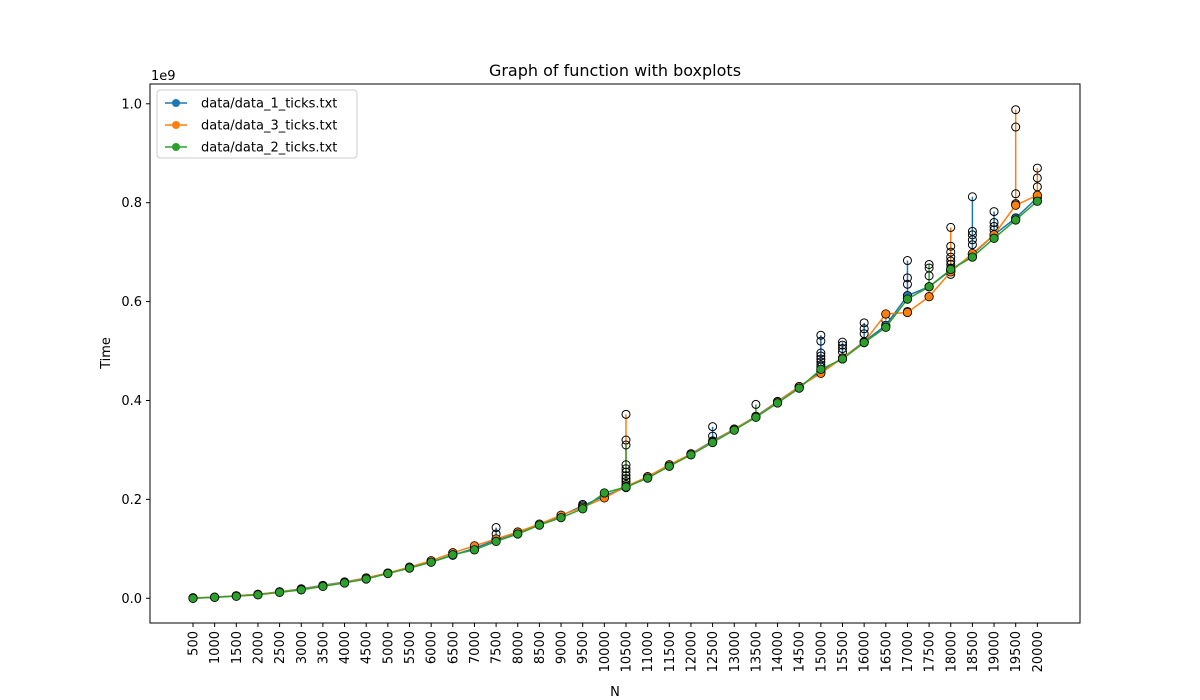 The image size is (1200, 700). What do you see at coordinates (615, 70) in the screenshot?
I see `chart-title: Graph of function with boxplots` at bounding box center [615, 70].